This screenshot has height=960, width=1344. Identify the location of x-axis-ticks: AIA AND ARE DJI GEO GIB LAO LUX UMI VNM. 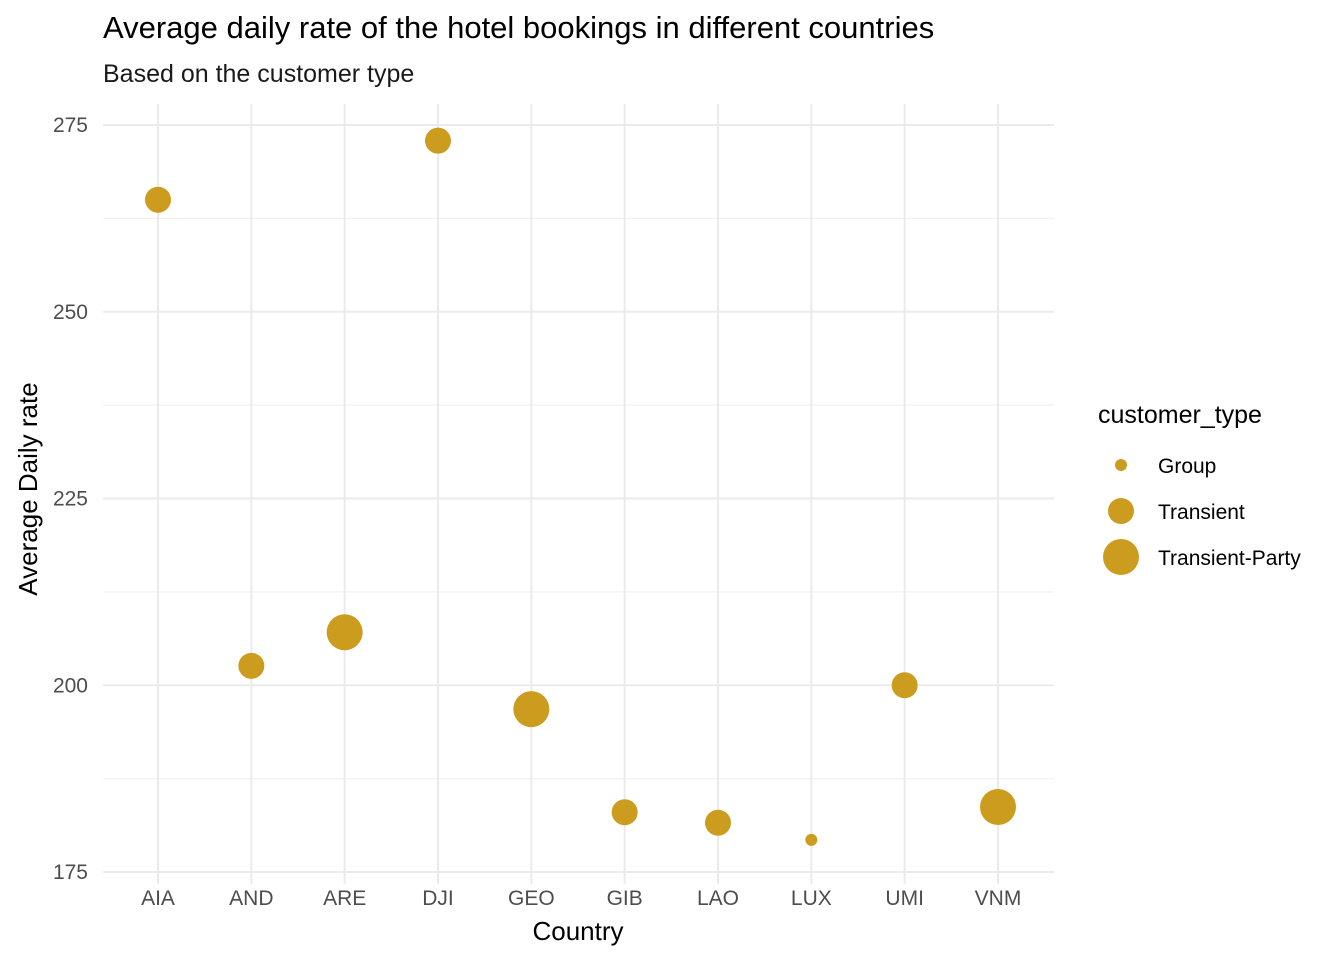
(581, 898).